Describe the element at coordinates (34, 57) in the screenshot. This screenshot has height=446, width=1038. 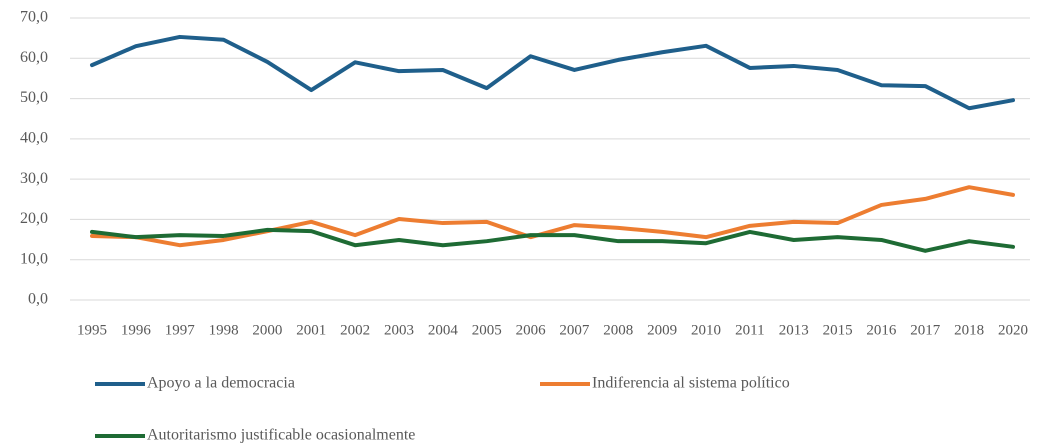
I see `y-tick-label: 60,0` at that location.